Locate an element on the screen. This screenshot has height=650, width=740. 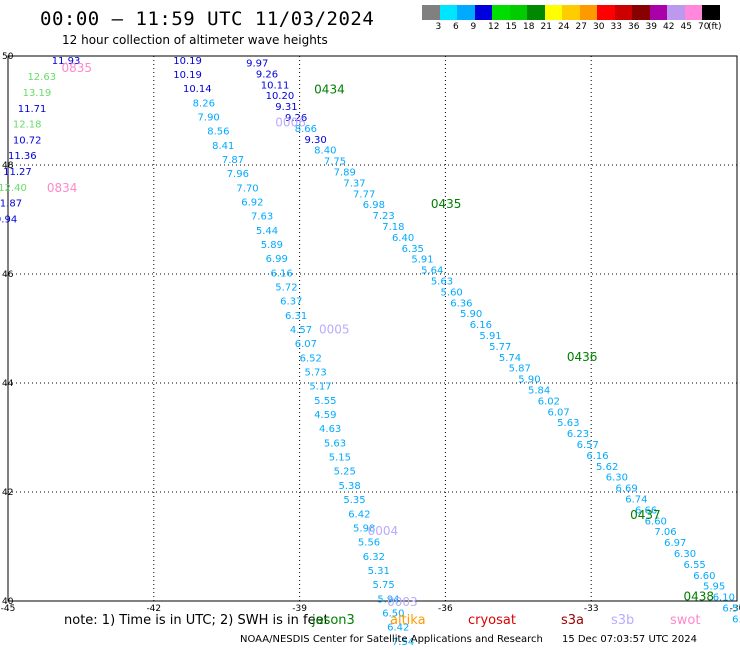
mission-cryosat: cryosat is located at coordinates (492, 620).